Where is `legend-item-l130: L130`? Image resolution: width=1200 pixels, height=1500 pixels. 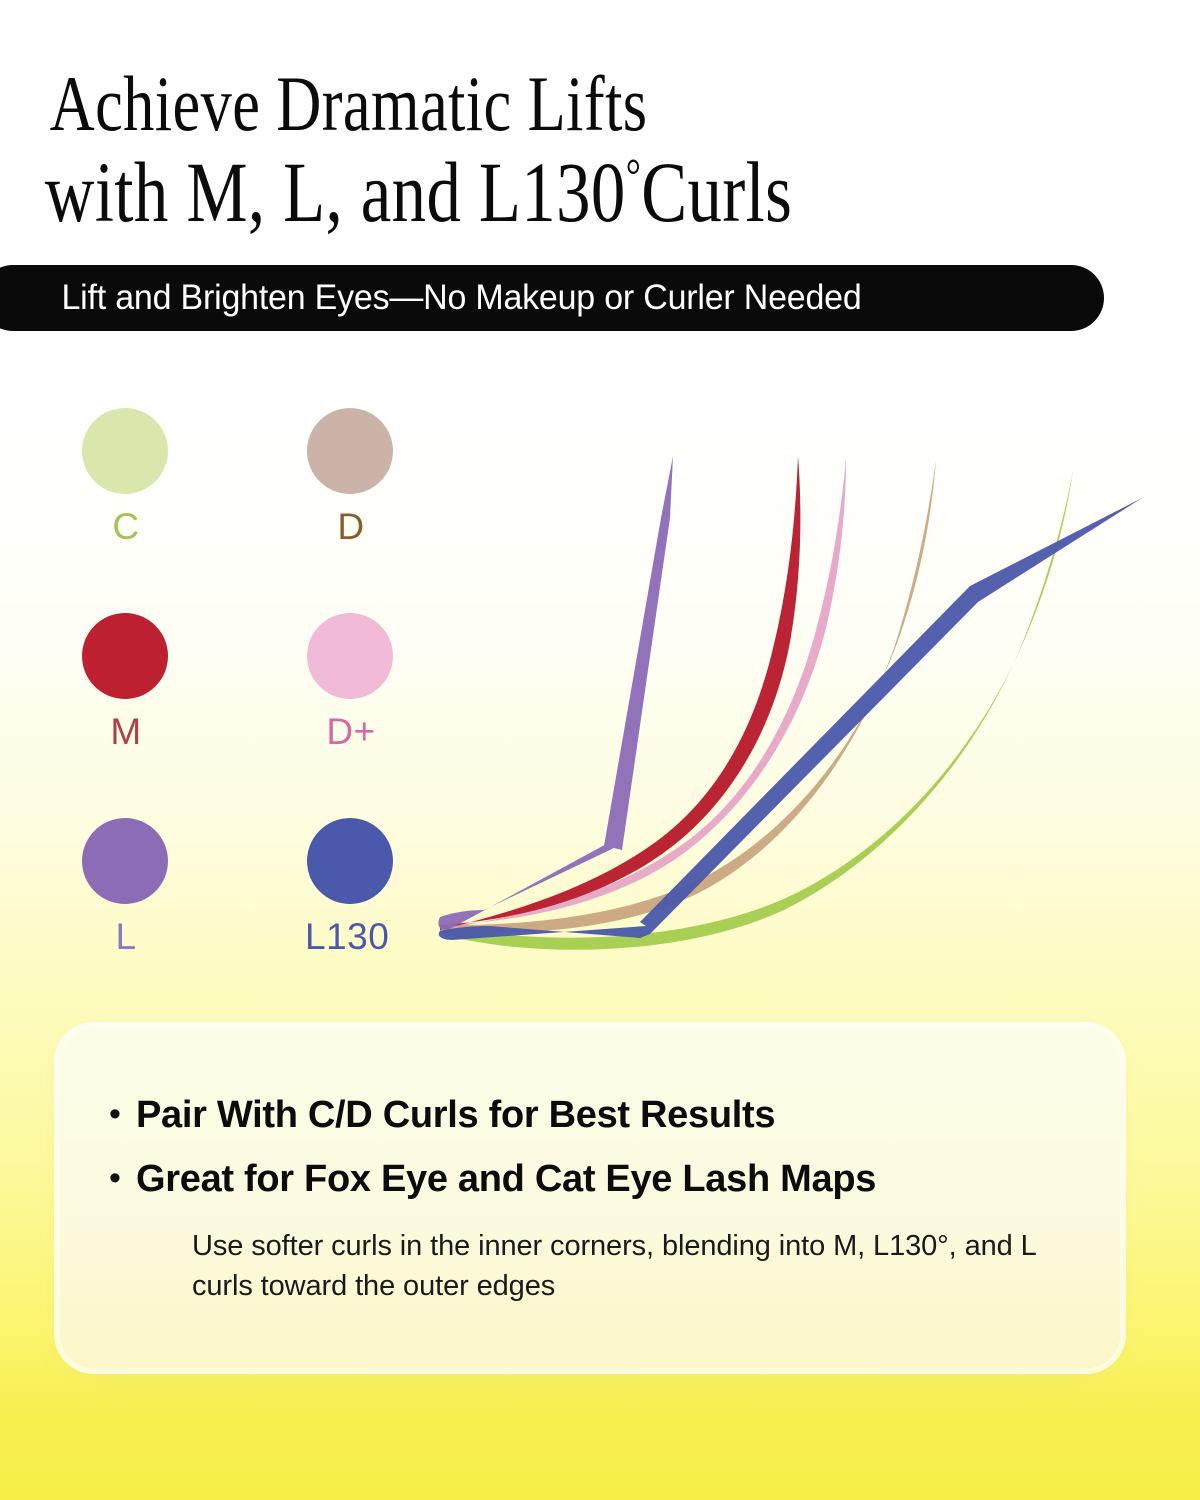
legend-item-l130: L130 is located at coordinates (415, 920).